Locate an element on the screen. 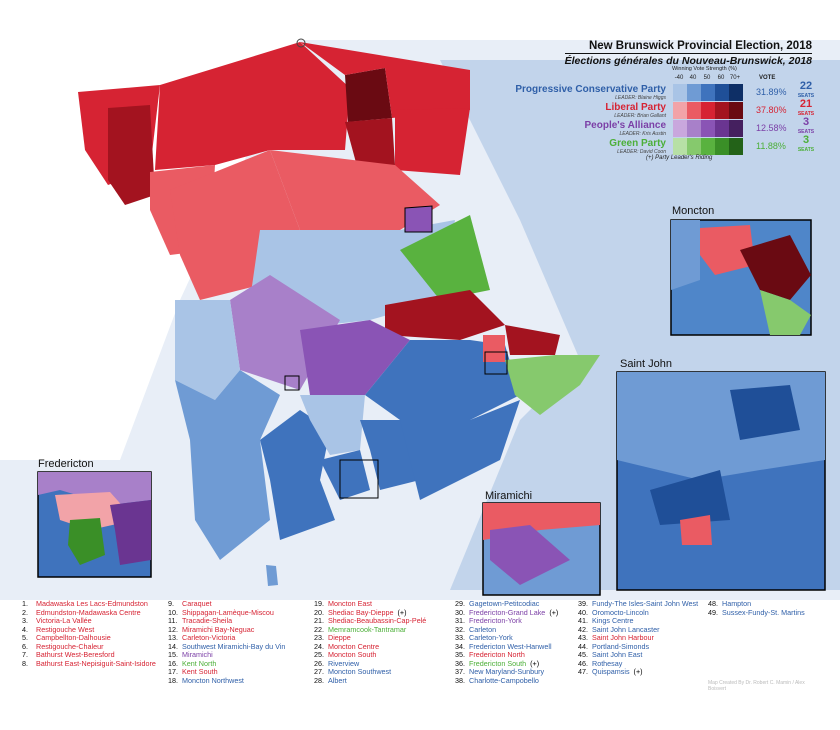 The width and height of the screenshot is (840, 730). district-number: 13. is located at coordinates (173, 637).